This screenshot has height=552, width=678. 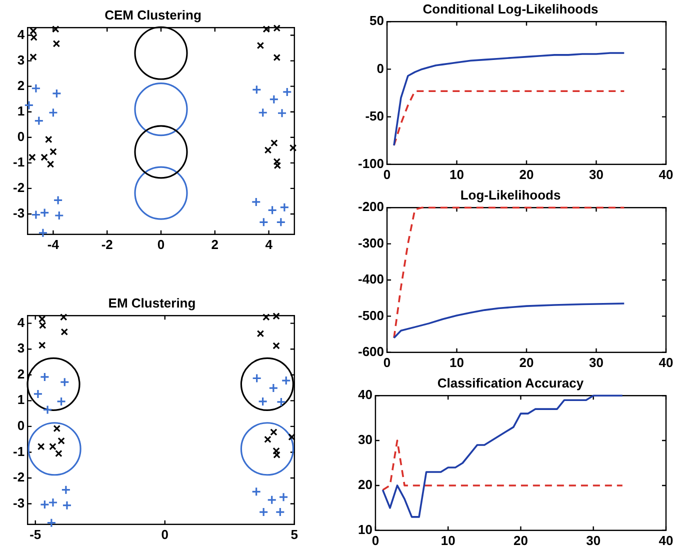 What do you see at coordinates (215, 244) in the screenshot?
I see `x-tick-label: 2` at bounding box center [215, 244].